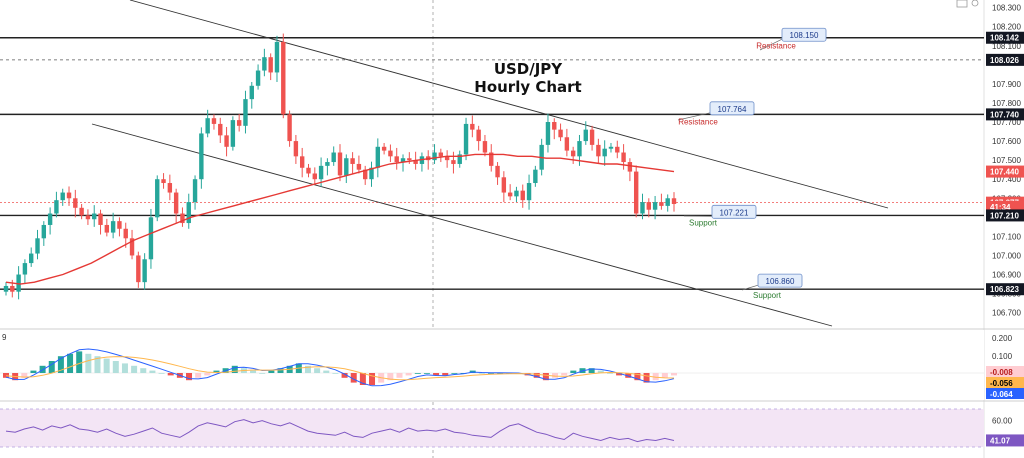  I want to click on toolbar-icons, so click(967, 4).